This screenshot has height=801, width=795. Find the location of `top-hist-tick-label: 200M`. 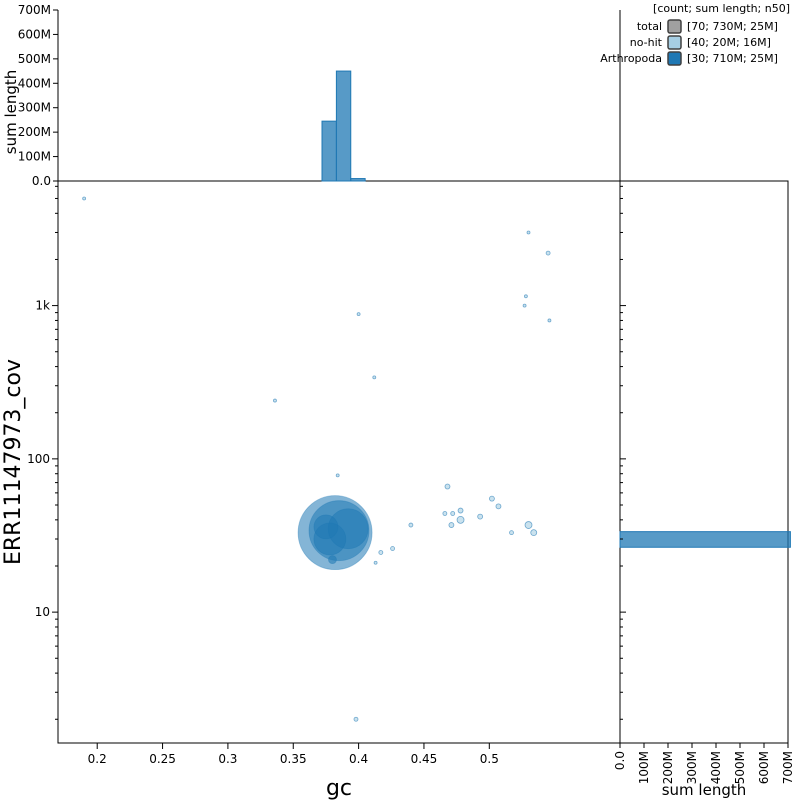

top-hist-tick-label: 200M is located at coordinates (34, 132).